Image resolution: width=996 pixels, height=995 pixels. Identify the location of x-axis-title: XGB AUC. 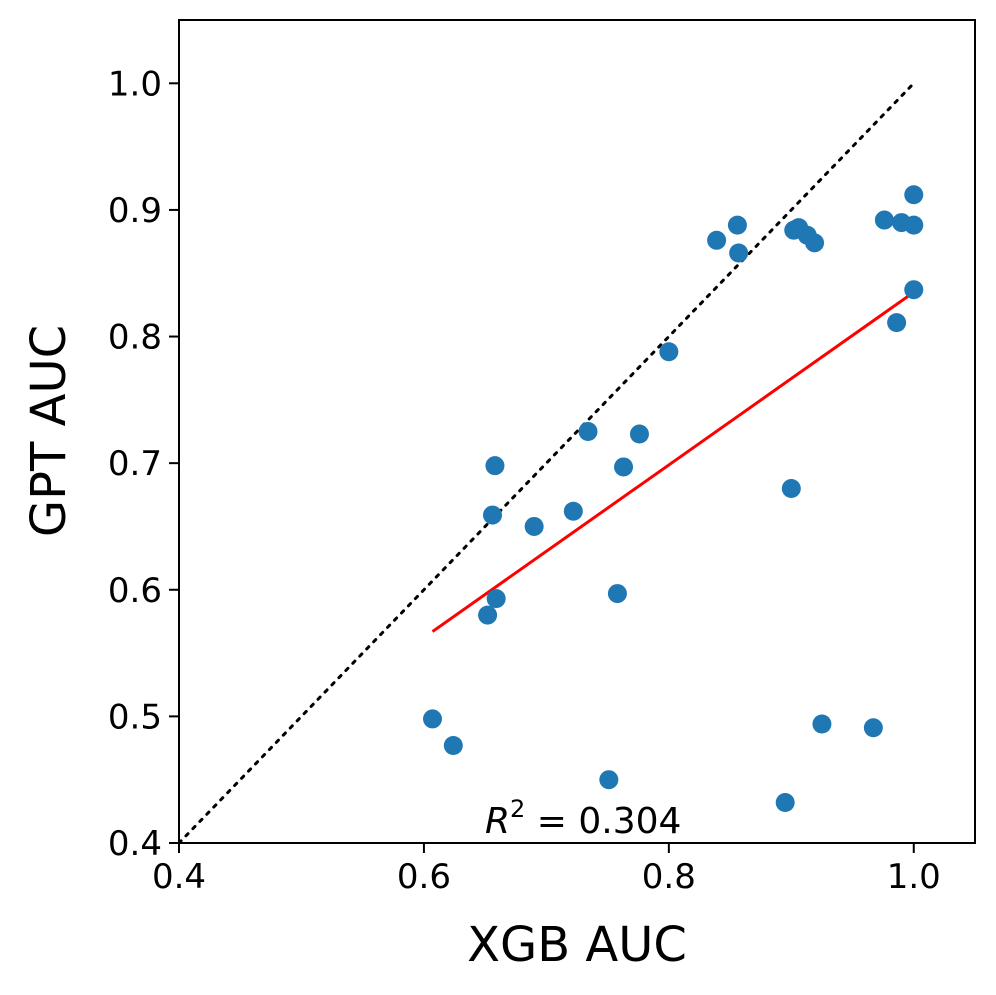
(577, 945).